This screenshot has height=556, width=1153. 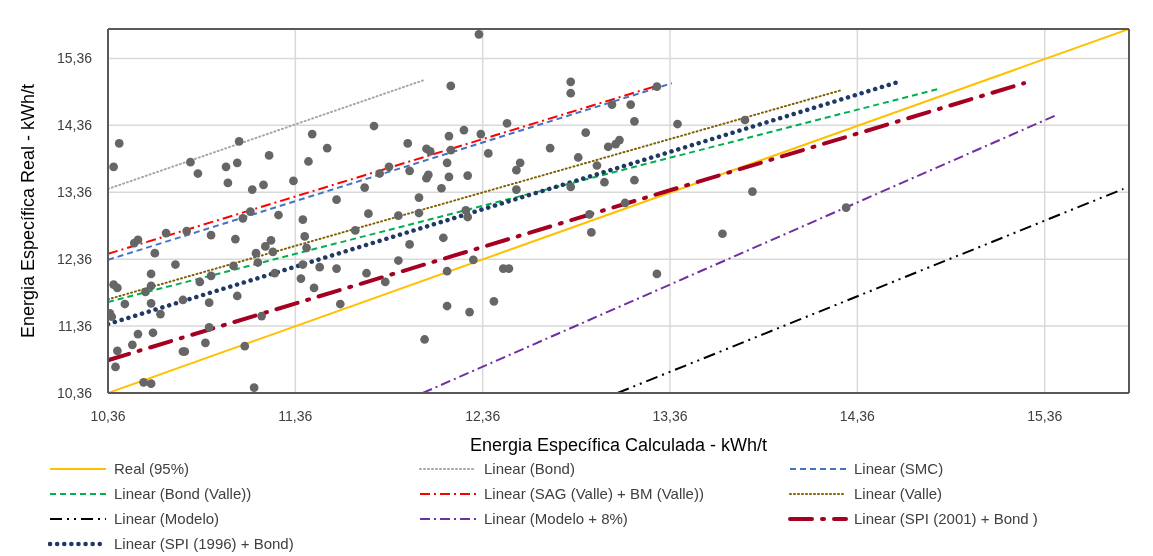 What do you see at coordinates (167, 518) in the screenshot?
I see `legend-label: Linear (Modelo)` at bounding box center [167, 518].